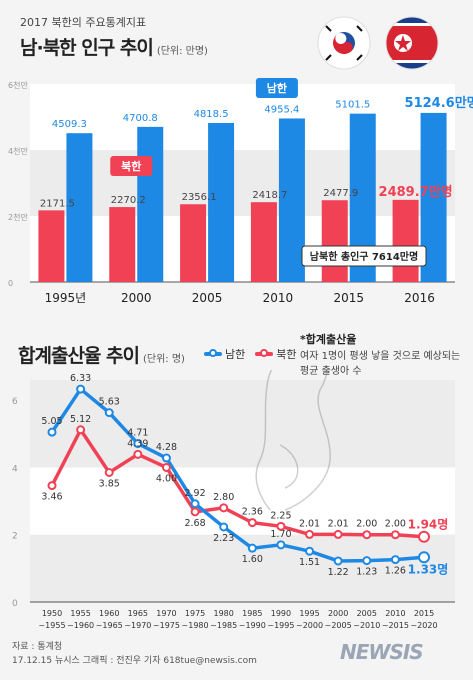 This screenshot has height=680, width=473. I want to click on label-south: 1.22, so click(338, 572).